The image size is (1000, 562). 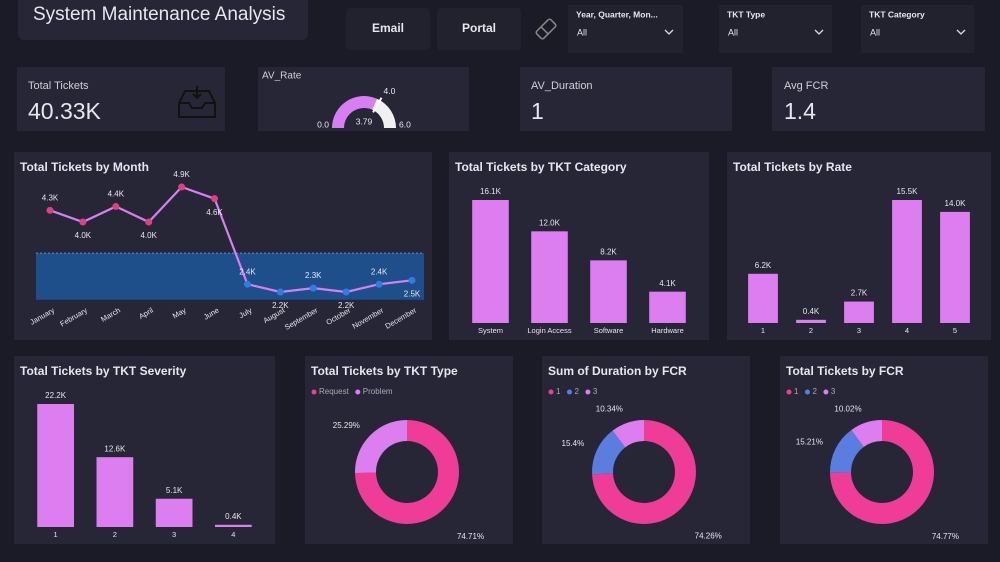 What do you see at coordinates (83, 235) in the screenshot?
I see `value-label: 4.0K` at bounding box center [83, 235].